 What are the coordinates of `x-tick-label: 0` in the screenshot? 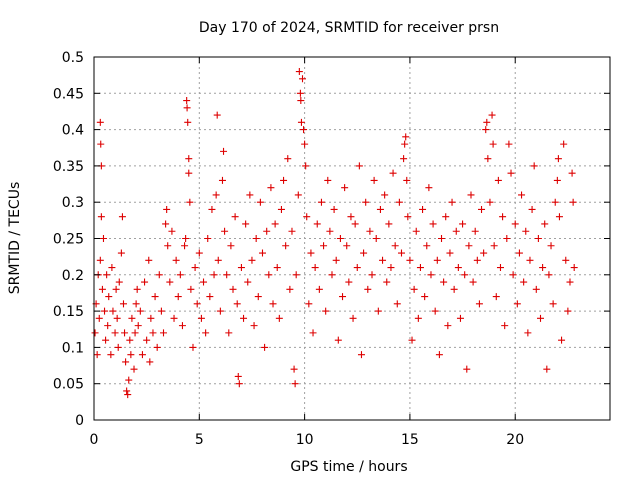 It's located at (94, 440).